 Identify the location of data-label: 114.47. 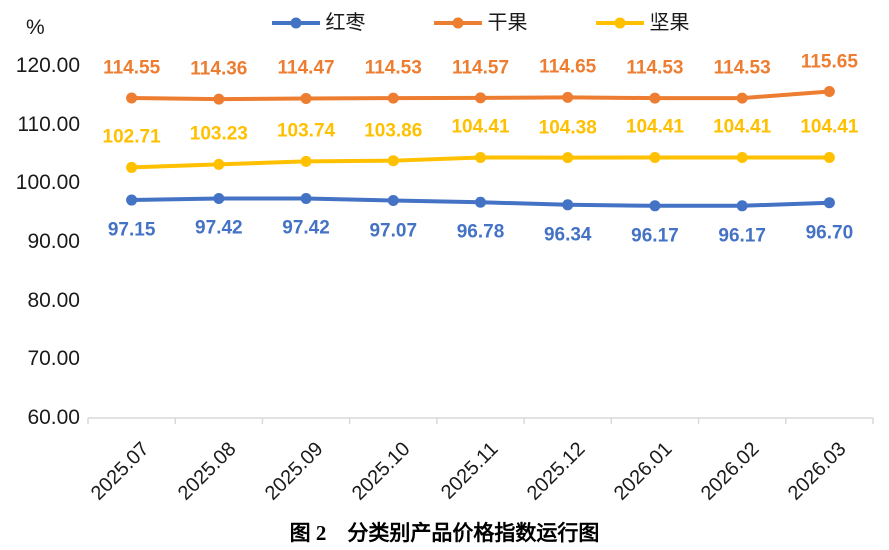
(306, 68).